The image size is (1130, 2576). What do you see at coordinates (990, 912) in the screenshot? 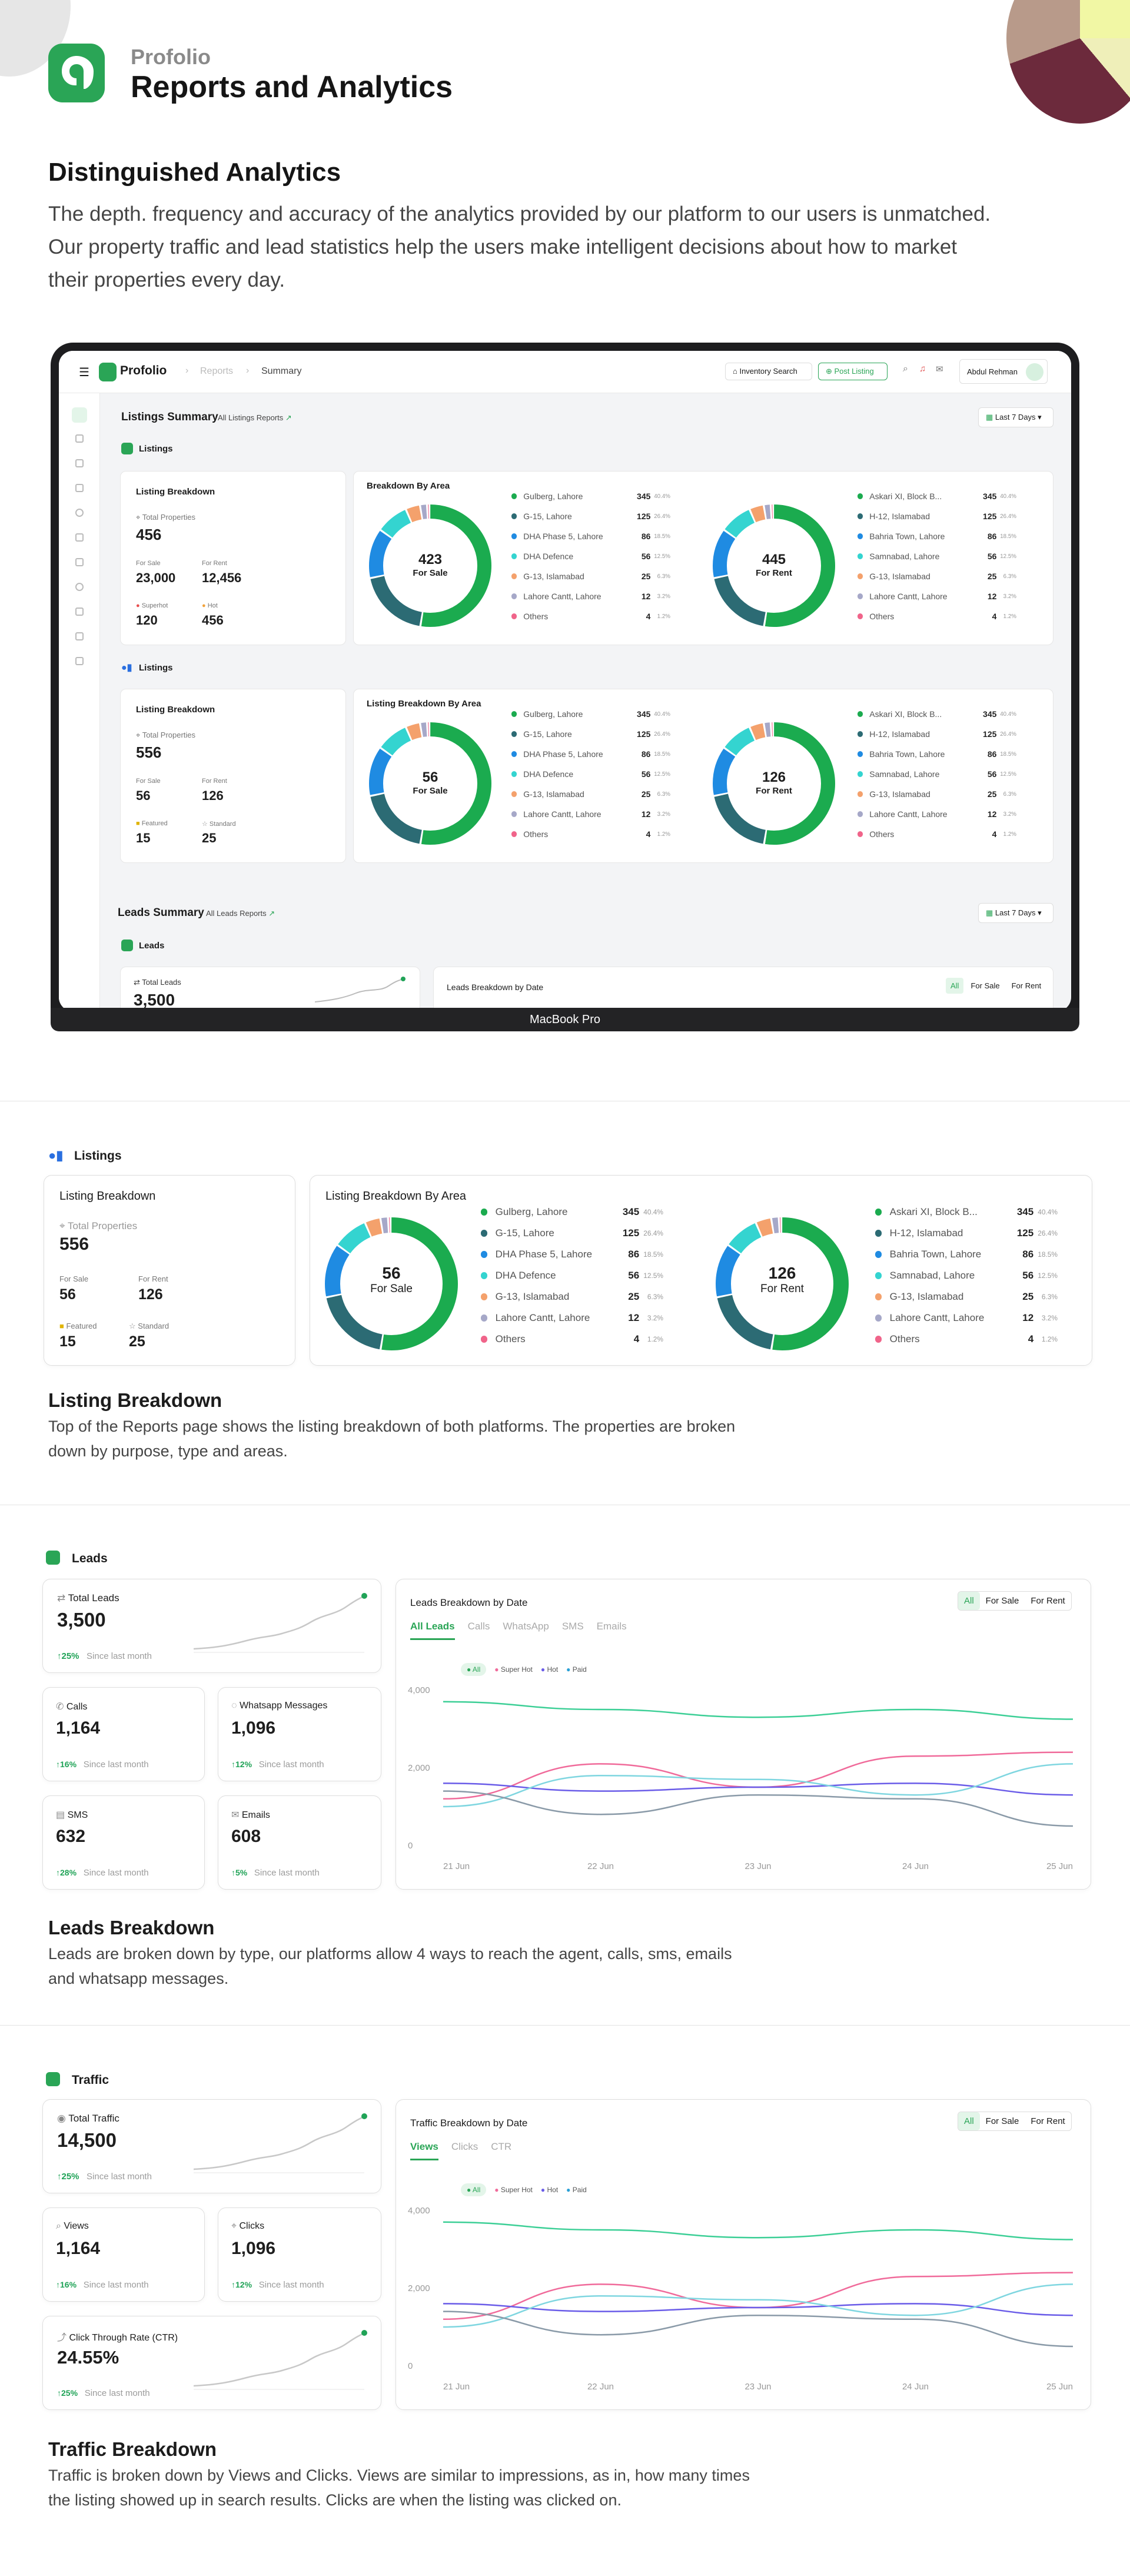
I see `calendar-icon: ▦` at bounding box center [990, 912].